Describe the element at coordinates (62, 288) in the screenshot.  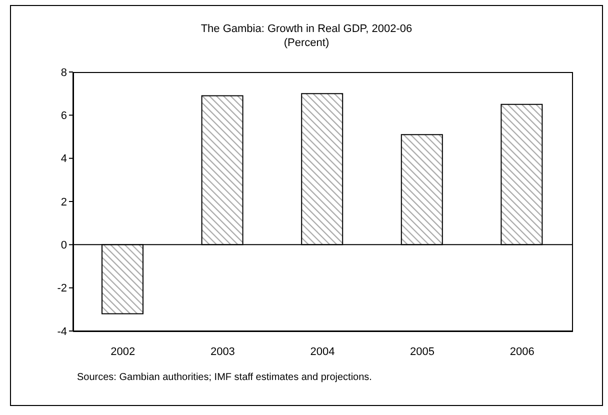
I see `y-tick-label: -2` at that location.